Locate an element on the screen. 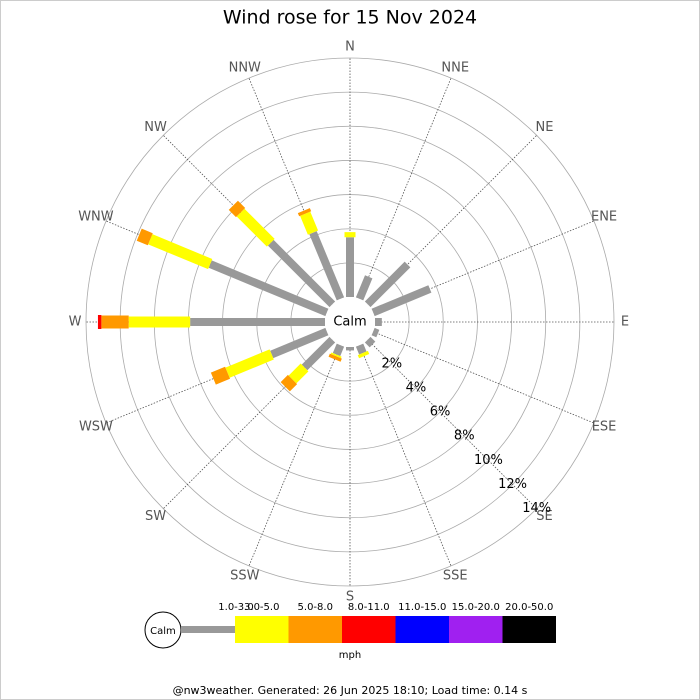  direction-label: WNW is located at coordinates (96, 216).